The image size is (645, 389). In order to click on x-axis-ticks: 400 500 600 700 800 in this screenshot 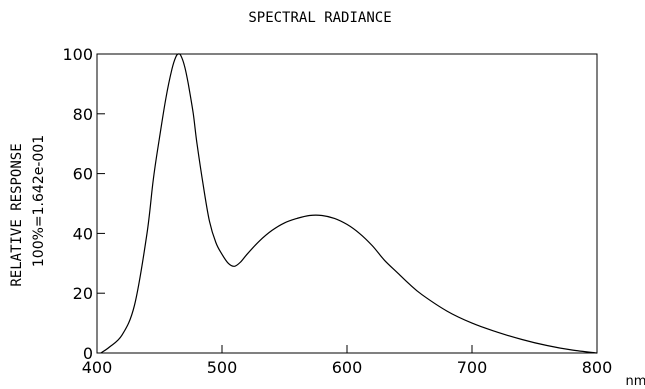, I will do `click(347, 361)`.